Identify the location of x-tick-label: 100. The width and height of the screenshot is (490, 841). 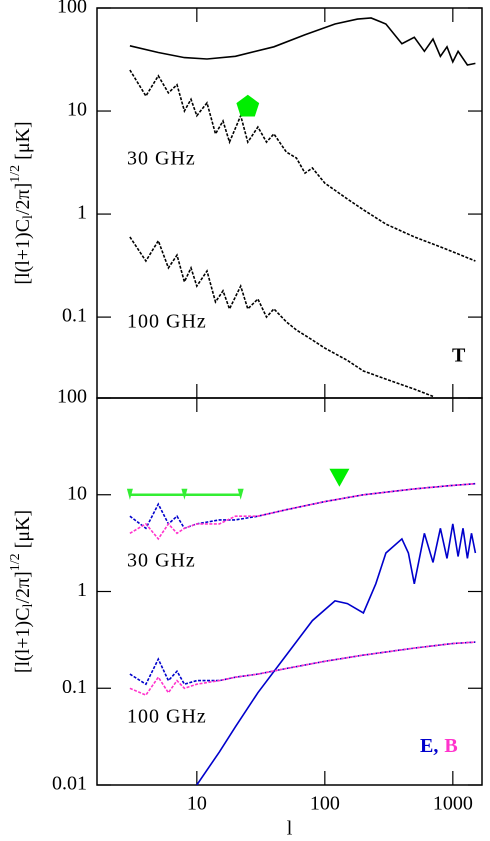
(325, 804).